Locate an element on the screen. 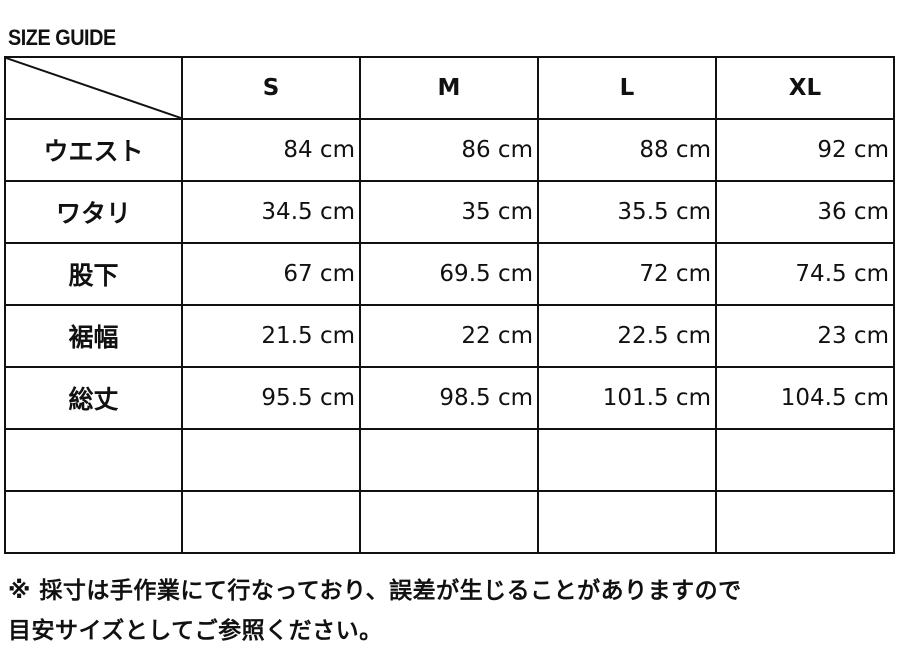  row-label: 股下 is located at coordinates (93, 274).